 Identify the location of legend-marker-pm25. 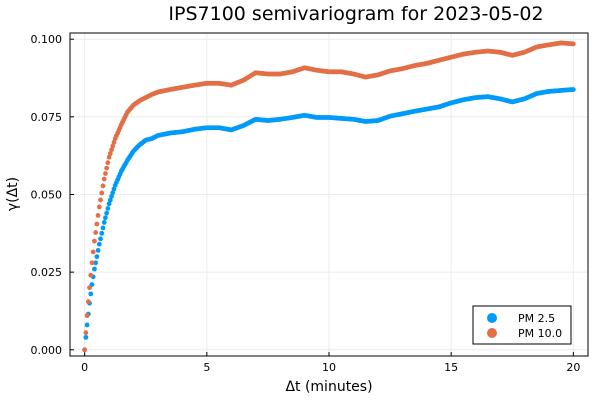
(492, 318).